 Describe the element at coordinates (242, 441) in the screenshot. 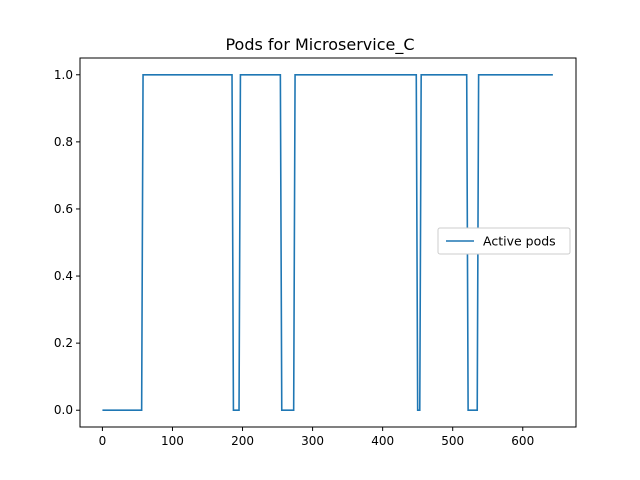

I see `x-tick-label: 200` at that location.